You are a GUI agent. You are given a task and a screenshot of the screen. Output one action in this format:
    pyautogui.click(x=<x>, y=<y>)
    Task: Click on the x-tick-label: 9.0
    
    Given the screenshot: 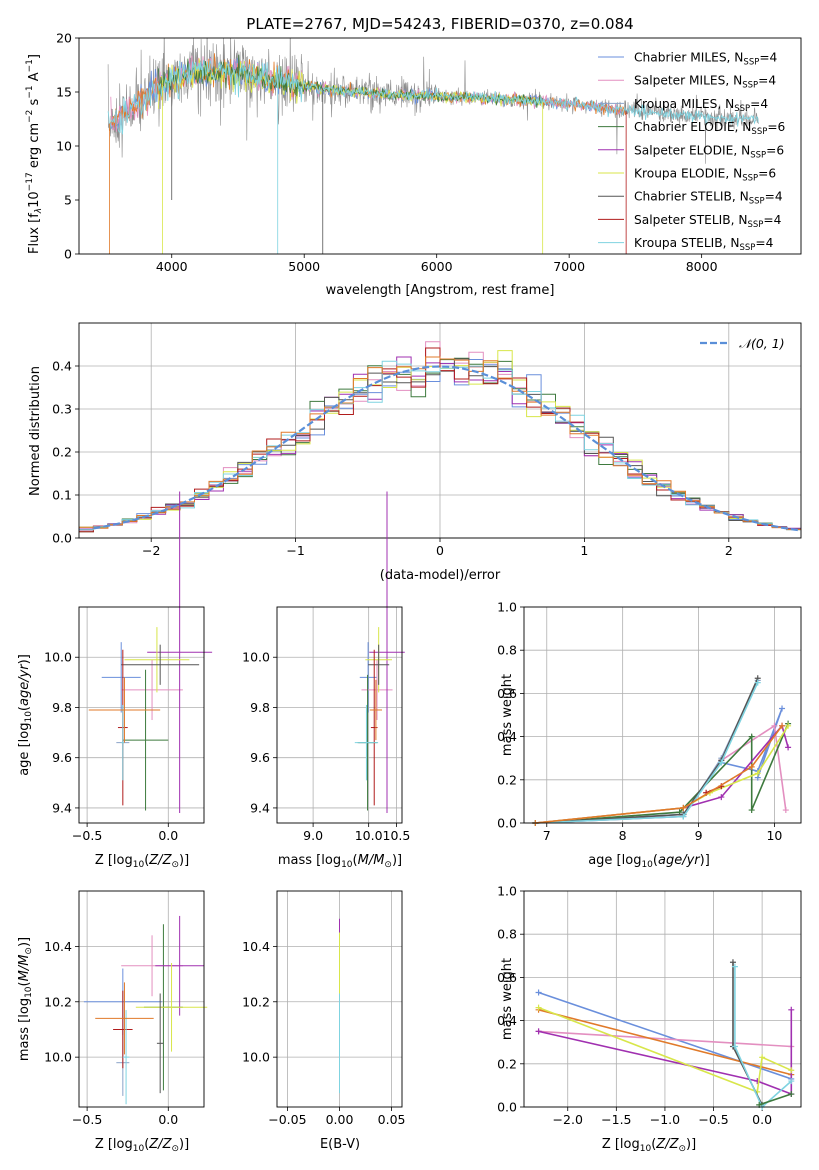 What is the action you would take?
    pyautogui.click(x=313, y=835)
    